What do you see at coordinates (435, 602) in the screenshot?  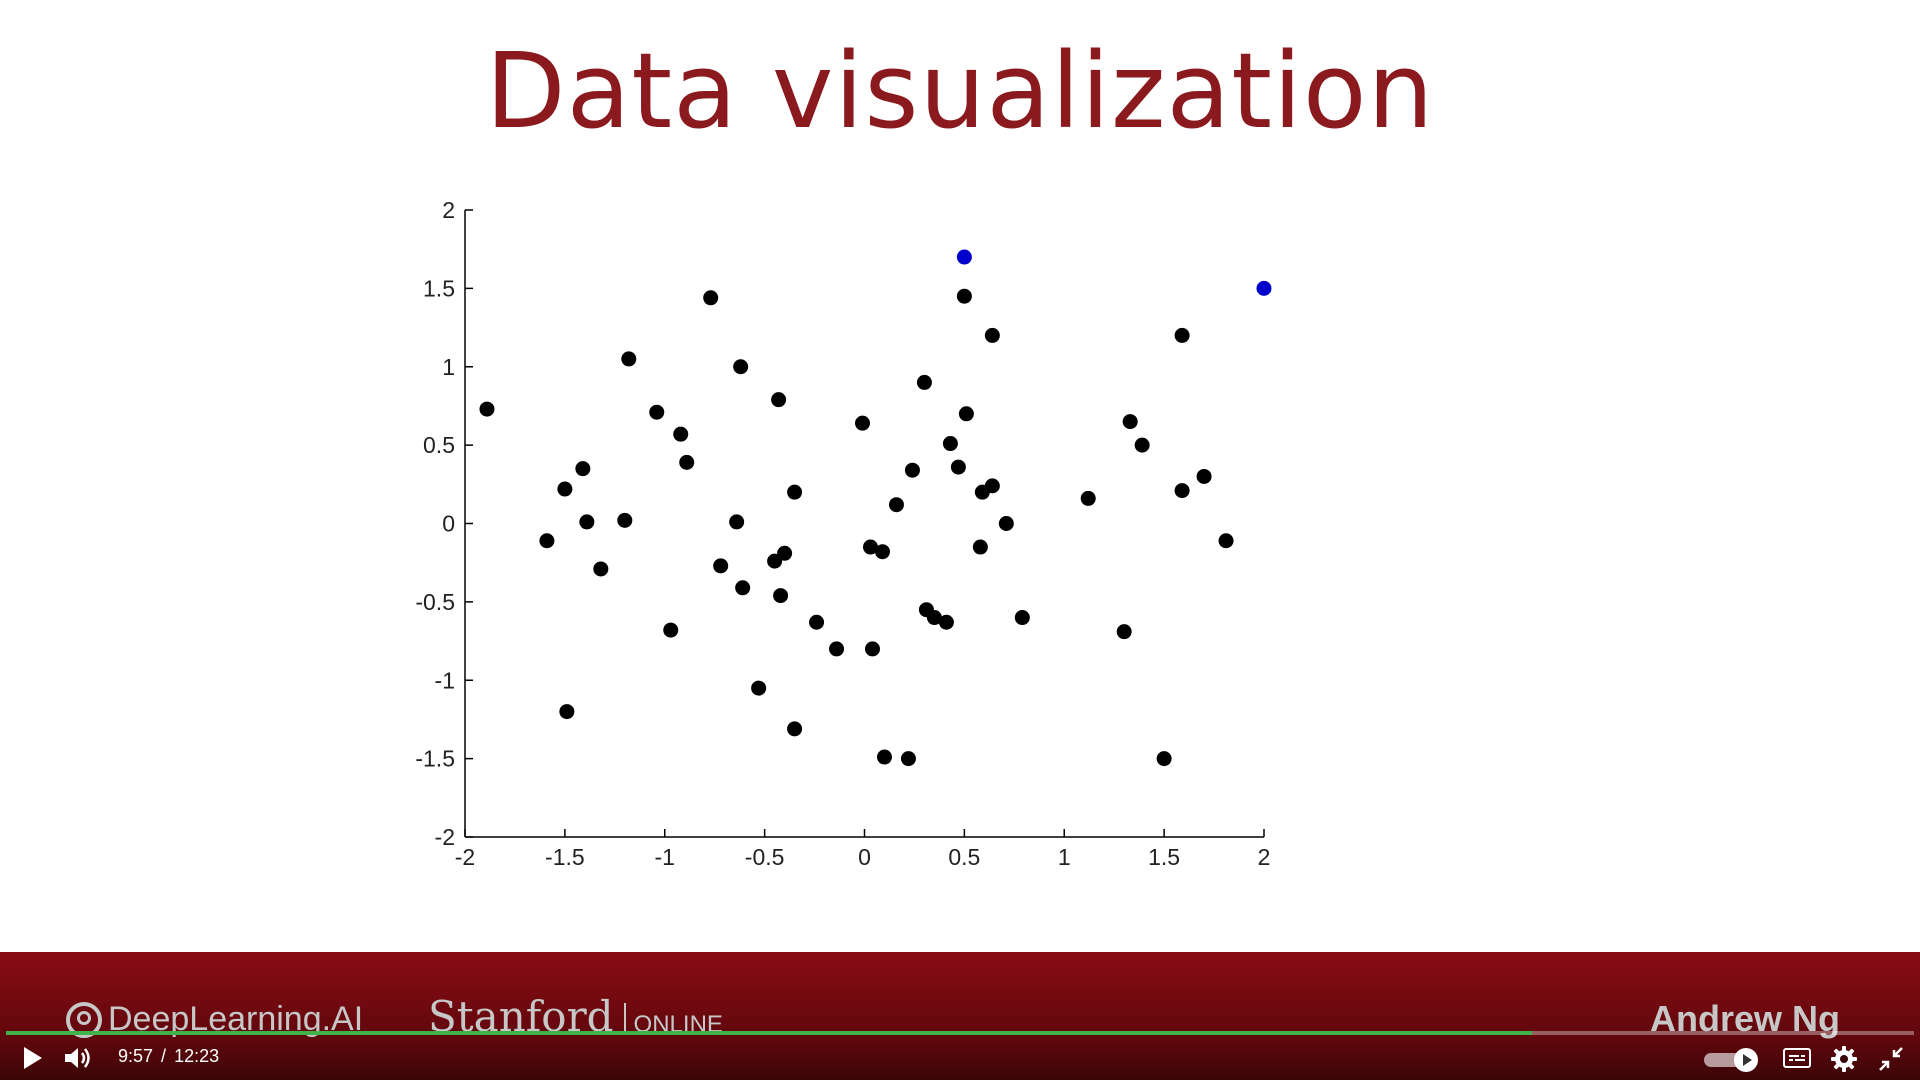 I see `y-tick-label: -0.5` at bounding box center [435, 602].